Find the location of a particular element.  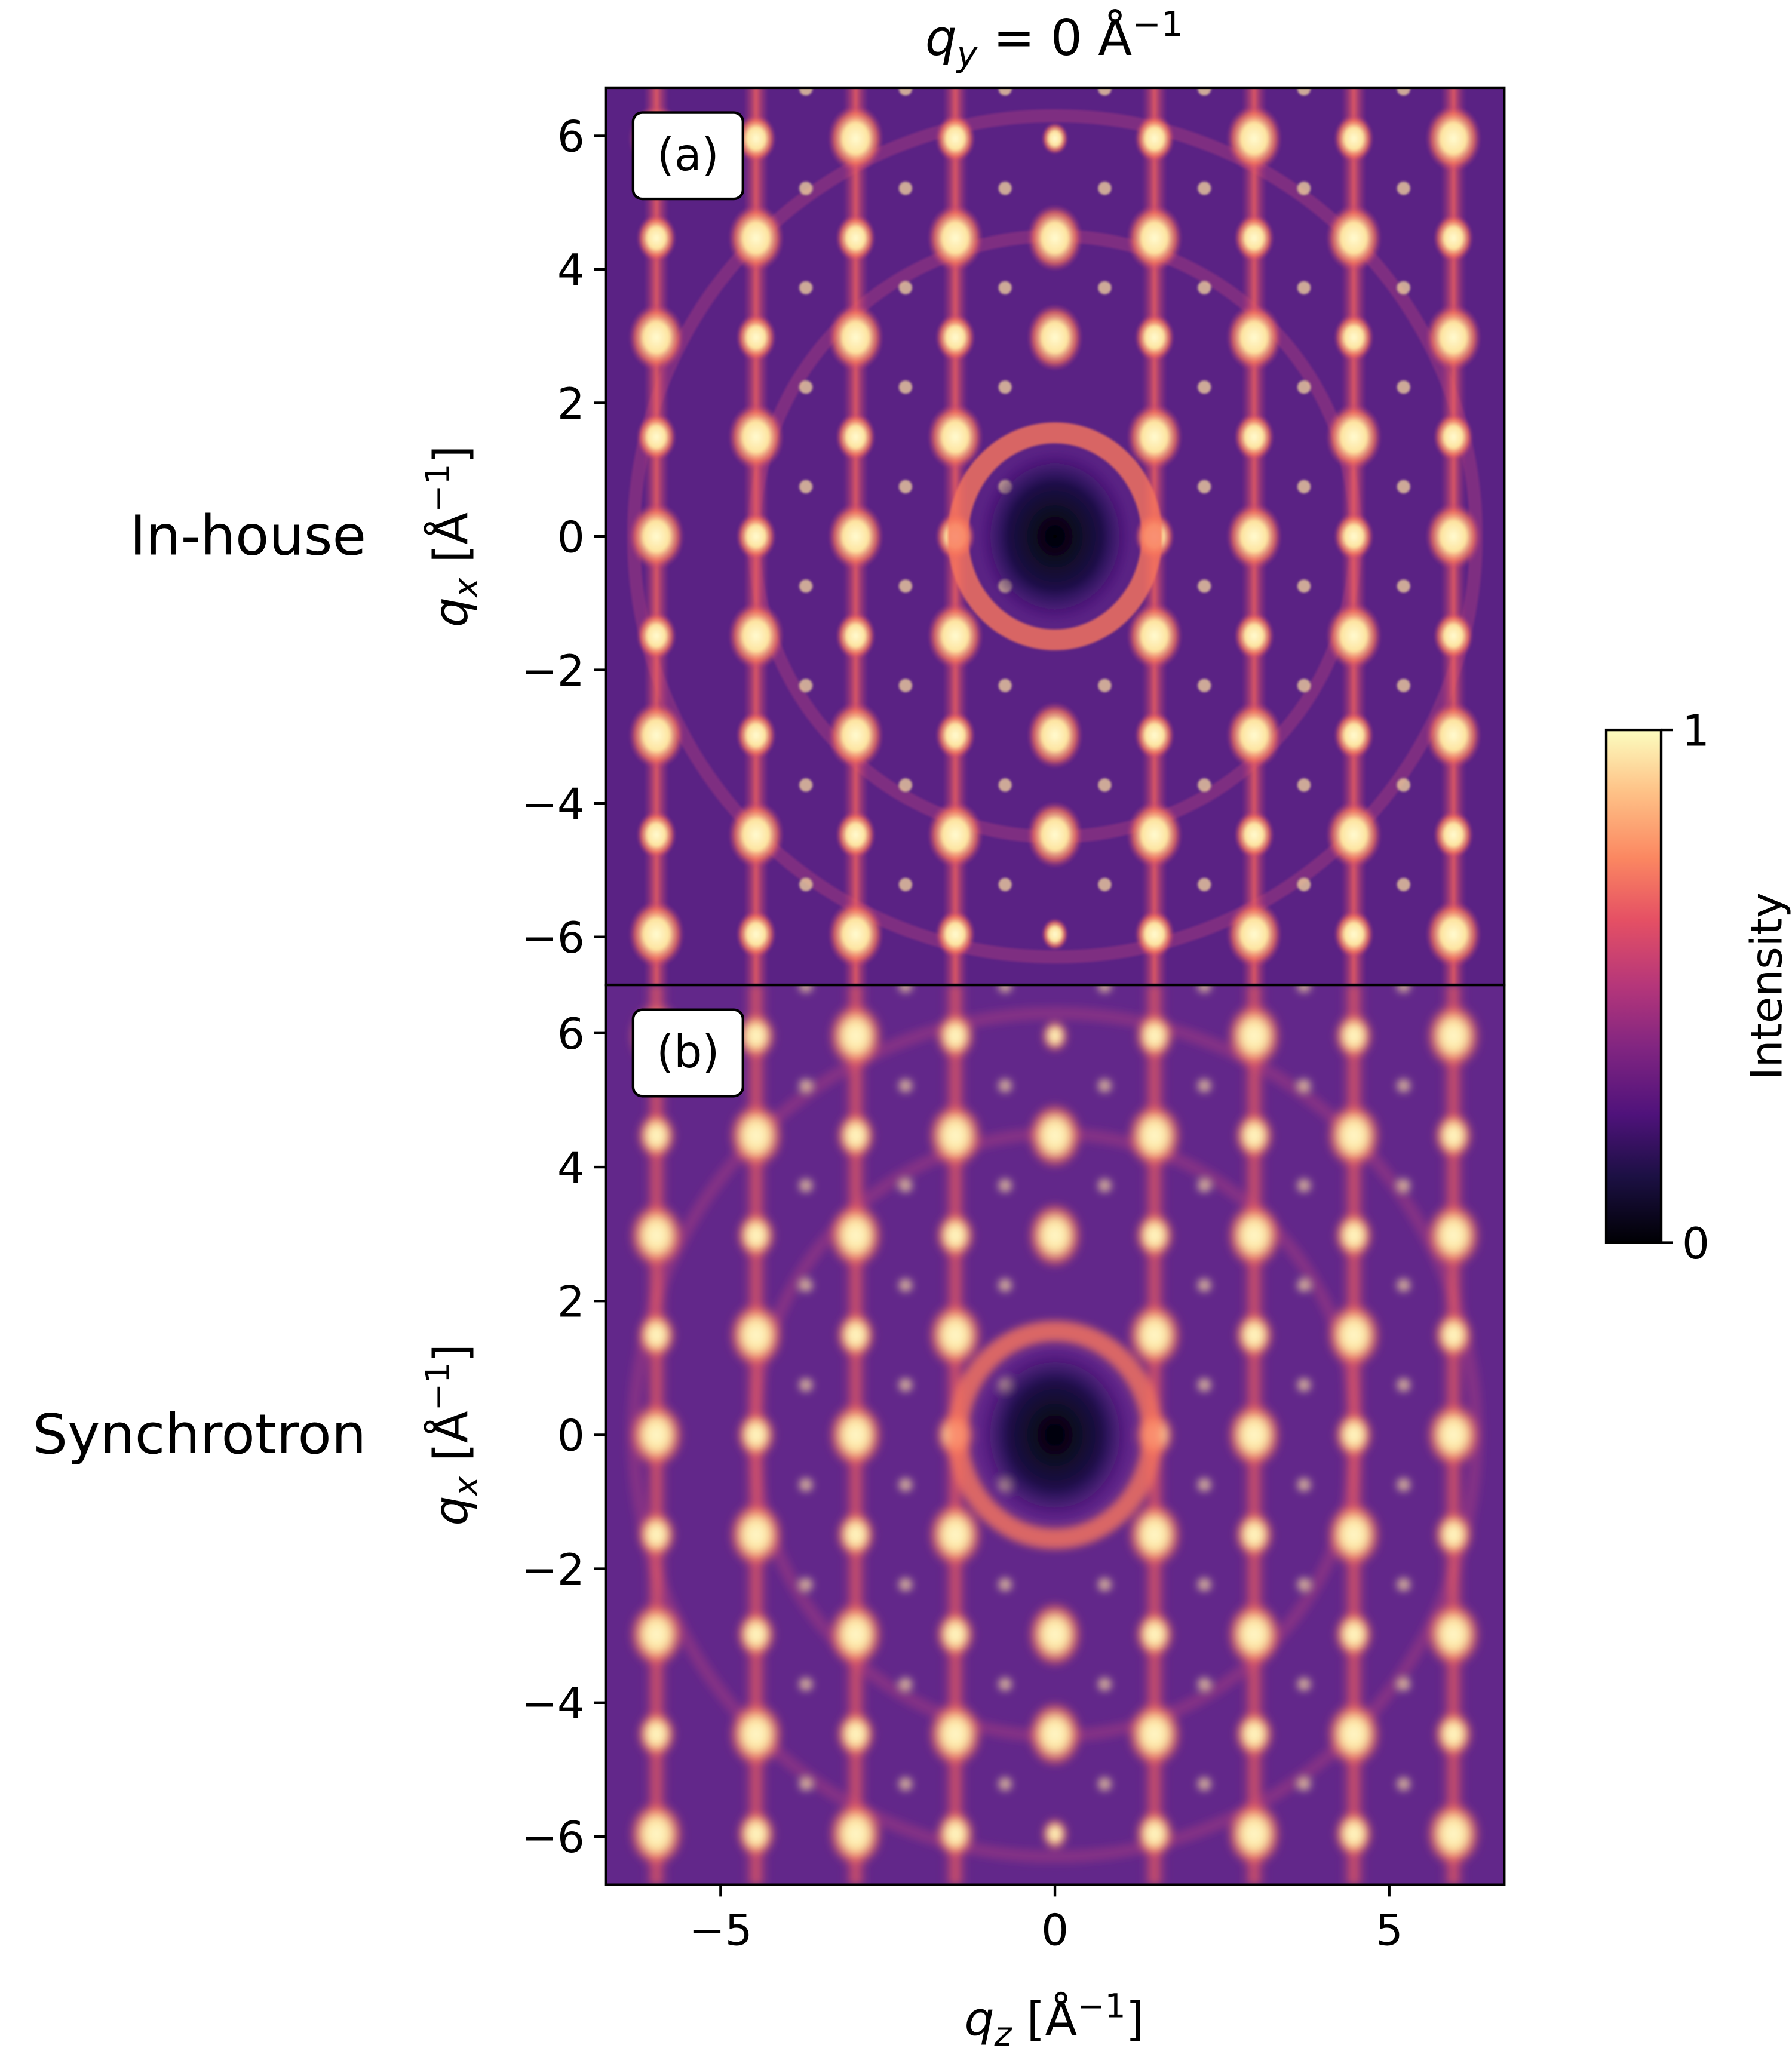

y-tick-label: −2 is located at coordinates (553, 671).